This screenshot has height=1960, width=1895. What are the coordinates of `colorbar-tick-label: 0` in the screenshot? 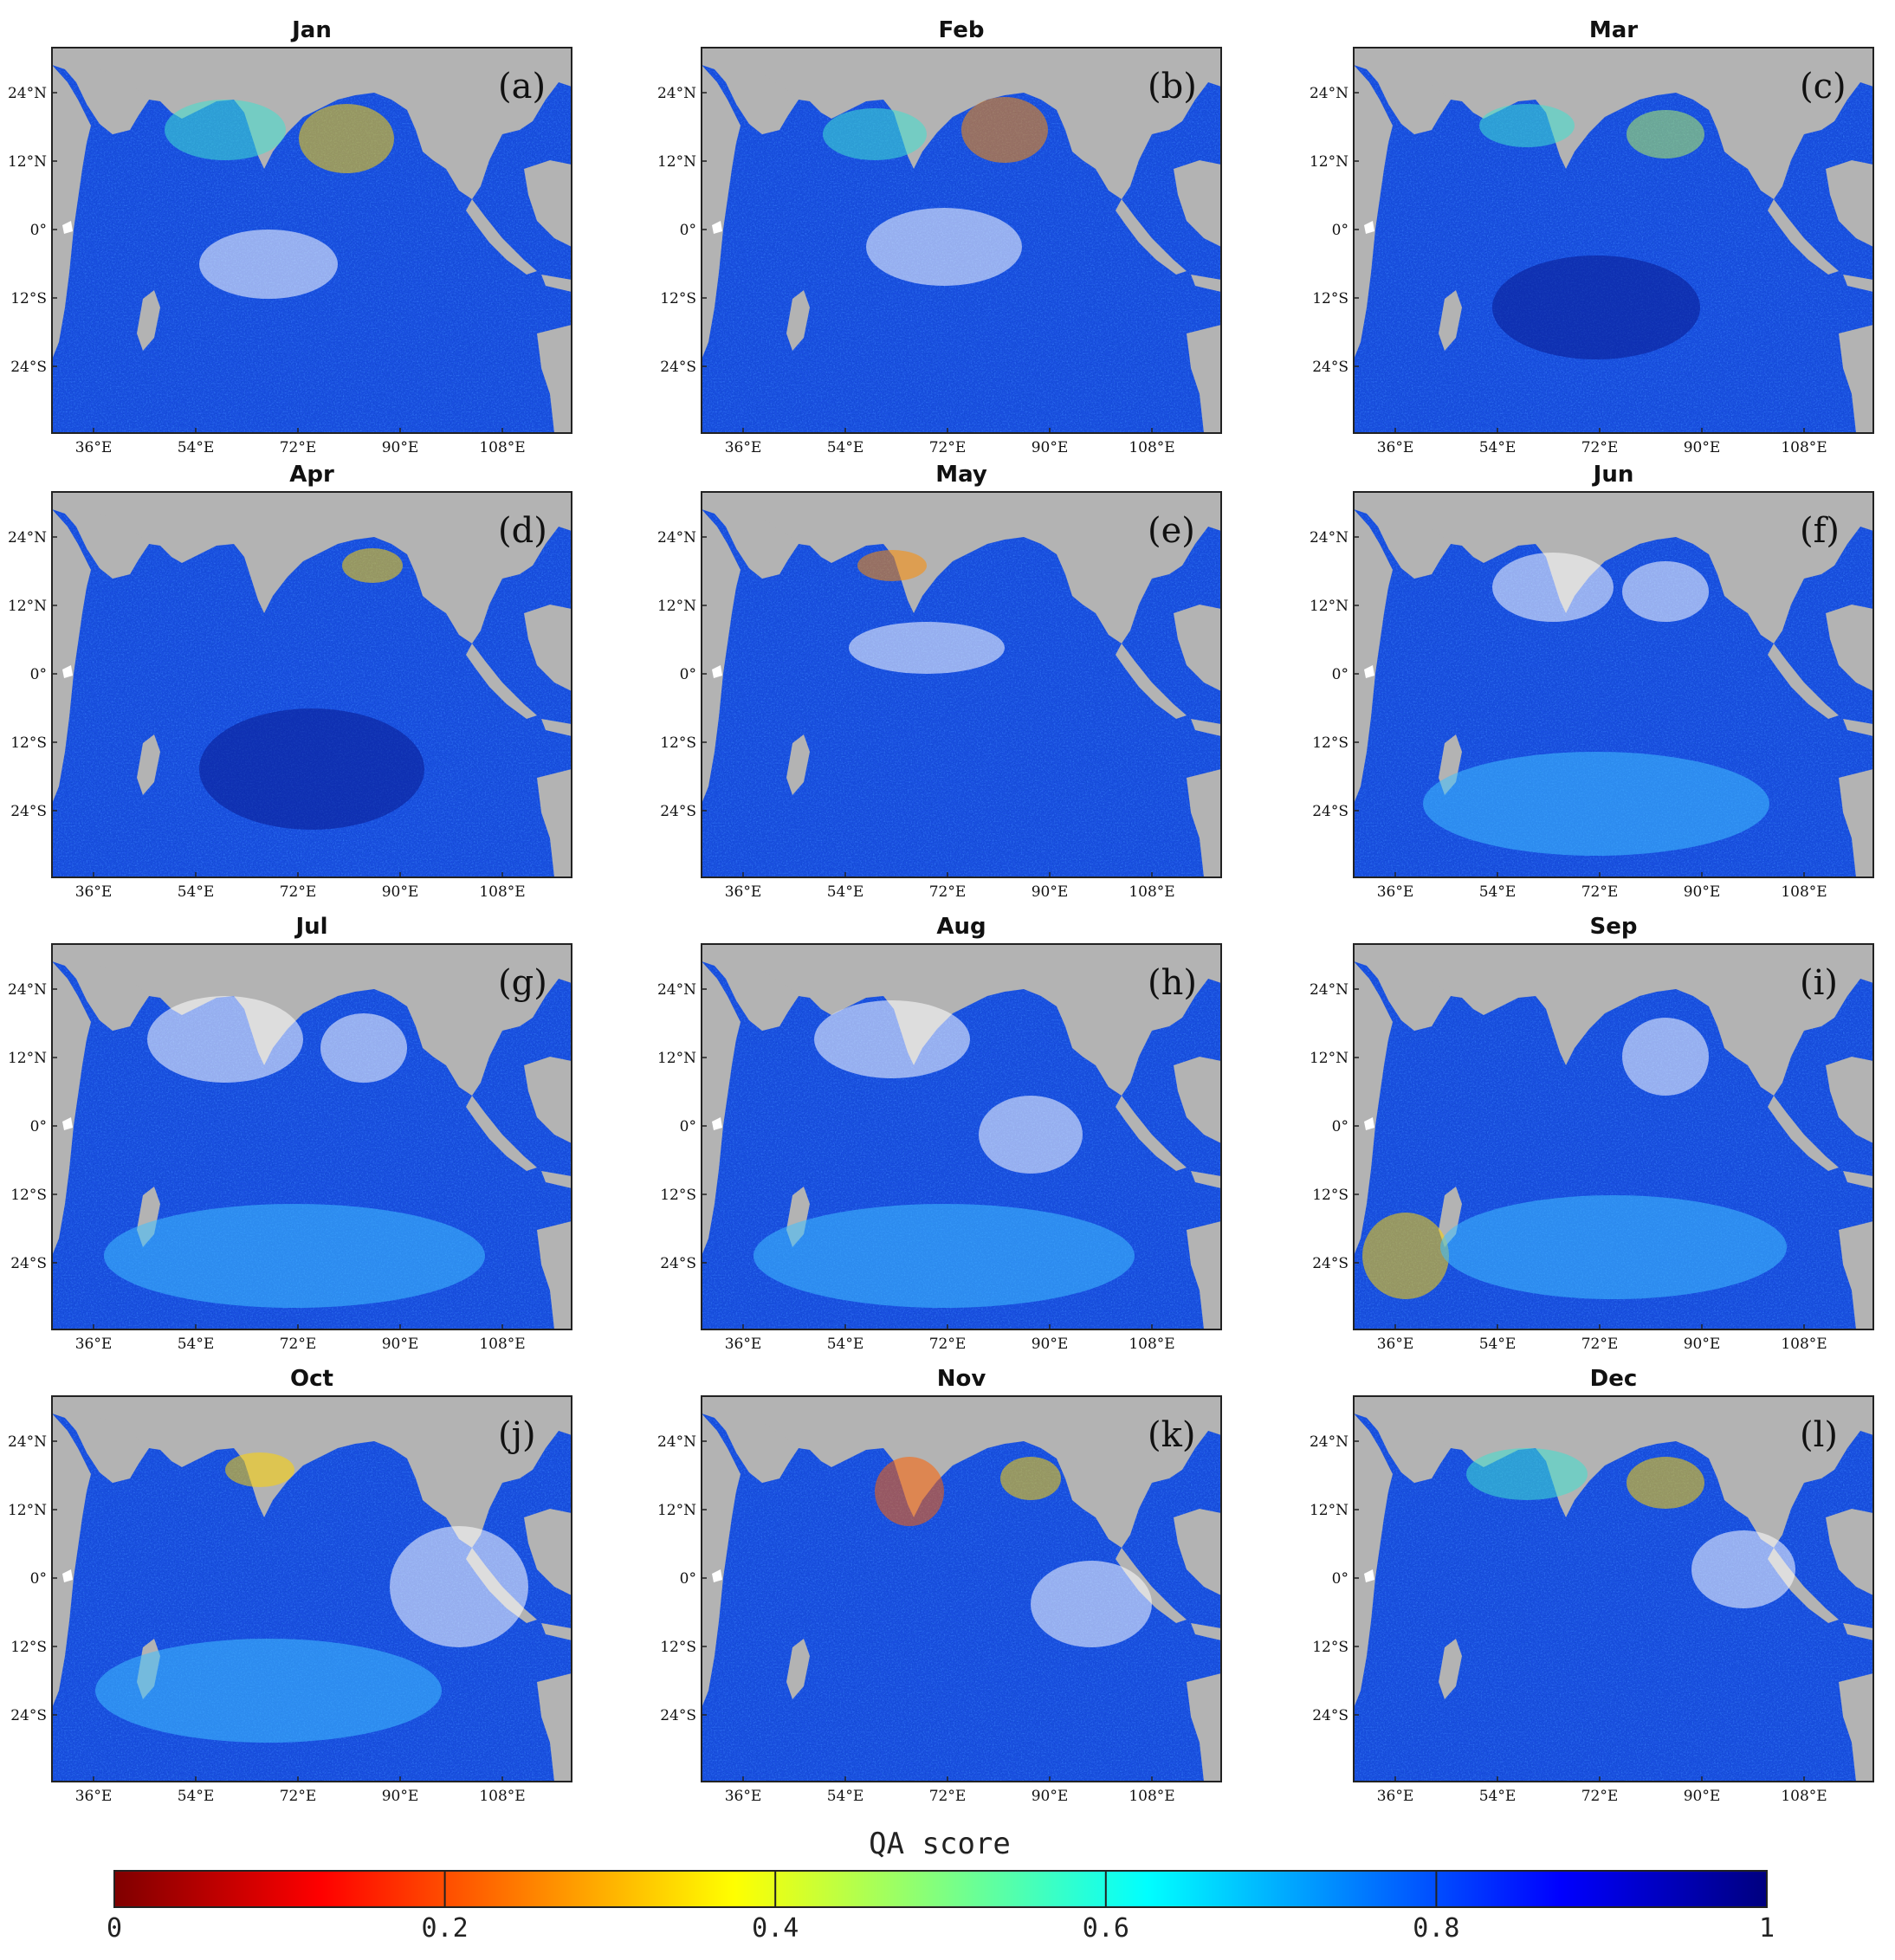 It's located at (114, 1928).